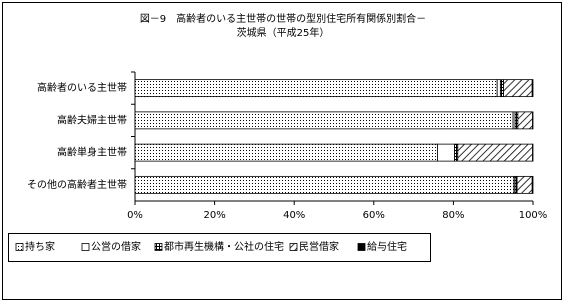  I want to click on x-tick-label: 100%, so click(533, 215).